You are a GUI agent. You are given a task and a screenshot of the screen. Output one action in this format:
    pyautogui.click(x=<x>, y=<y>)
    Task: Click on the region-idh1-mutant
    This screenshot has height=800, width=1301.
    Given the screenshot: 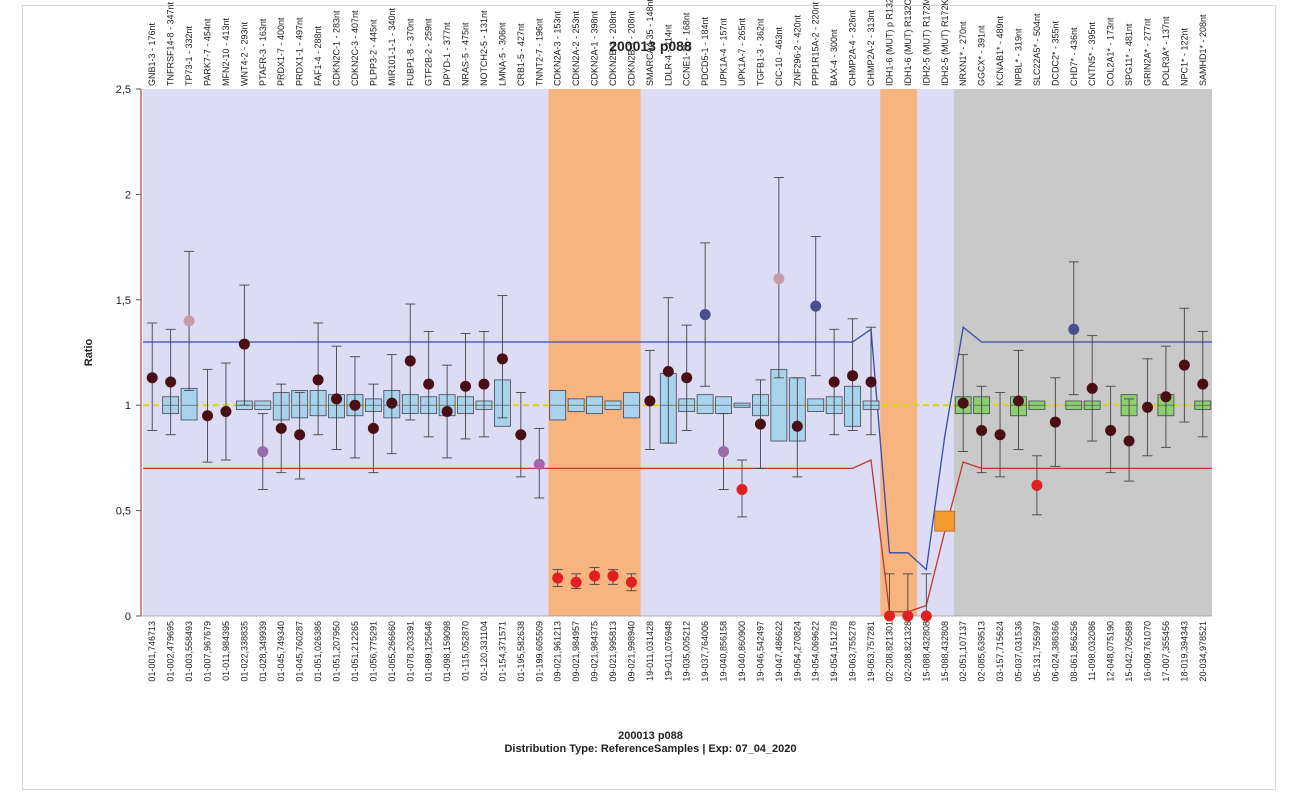 What is the action you would take?
    pyautogui.click(x=899, y=352)
    